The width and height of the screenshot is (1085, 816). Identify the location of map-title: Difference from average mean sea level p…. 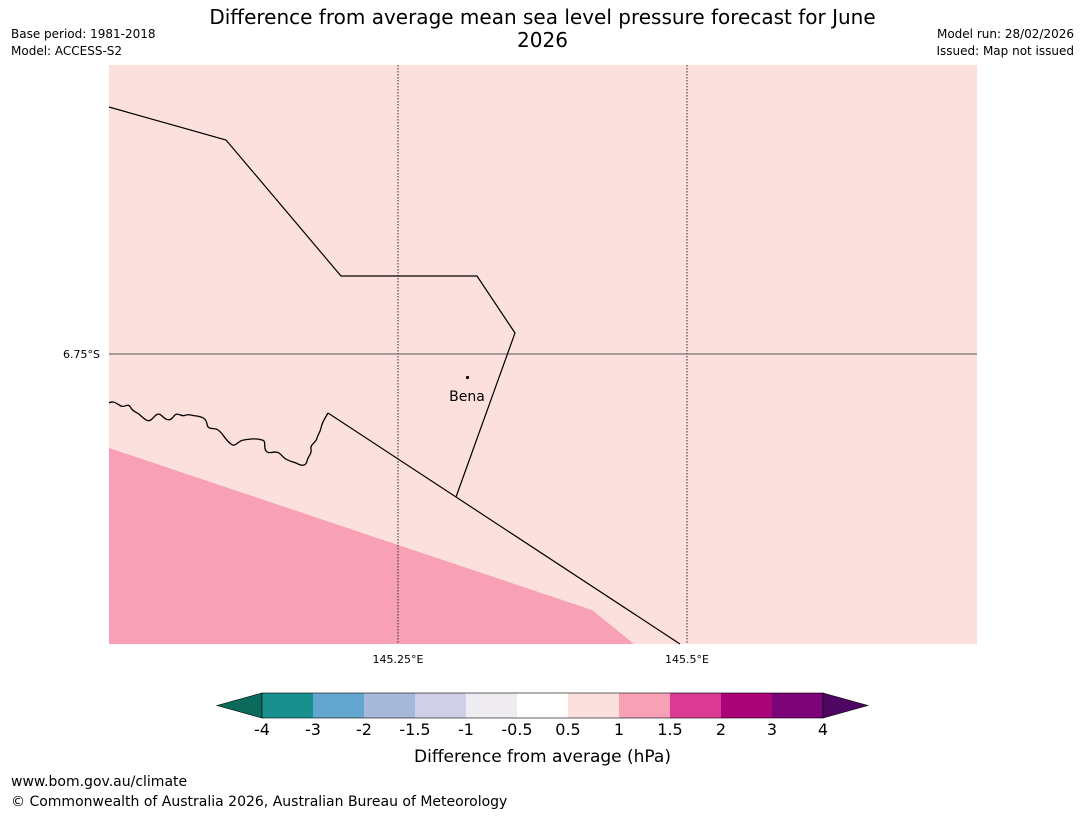
(542, 28).